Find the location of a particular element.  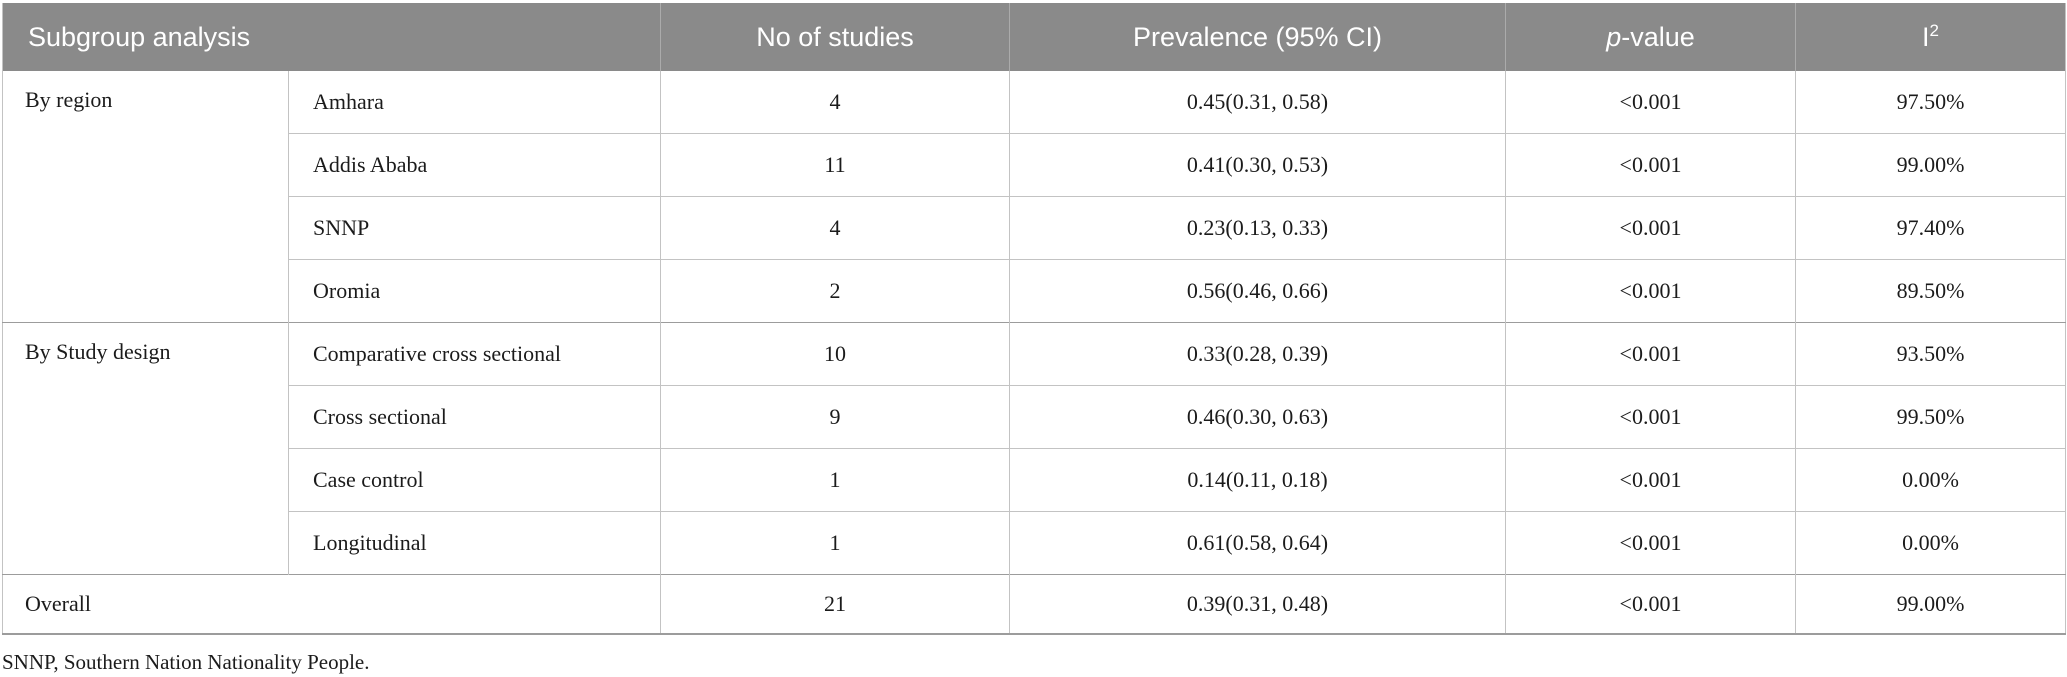

cell-no-of-studies: 10 is located at coordinates (835, 354).